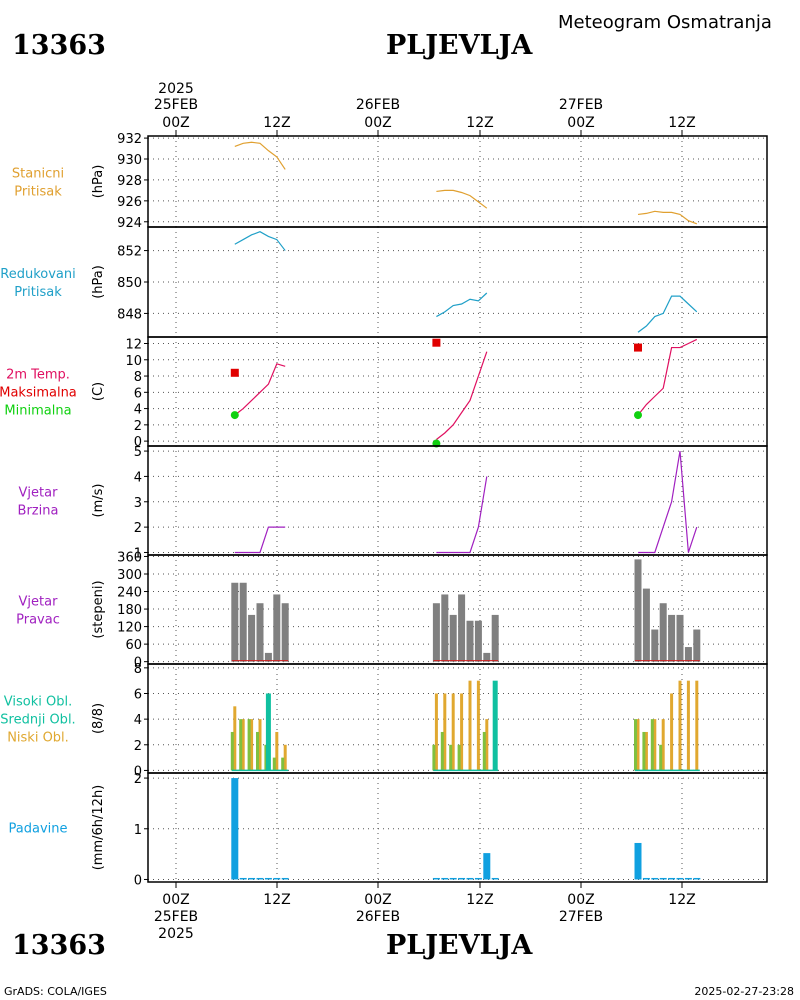 This screenshot has width=800, height=1000. I want to click on header-station-id: 13363, so click(59, 45).